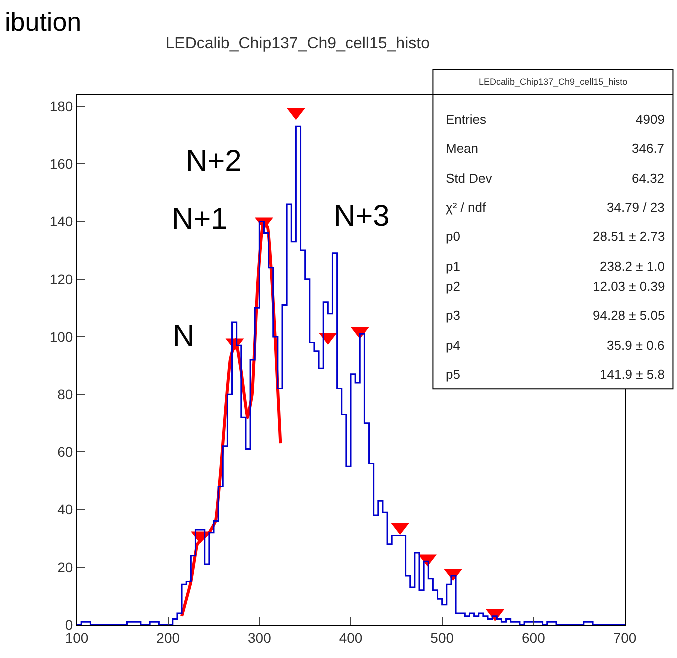 Image resolution: width=677 pixels, height=658 pixels. Describe the element at coordinates (62, 222) in the screenshot. I see `y-tick-label: 140` at that location.